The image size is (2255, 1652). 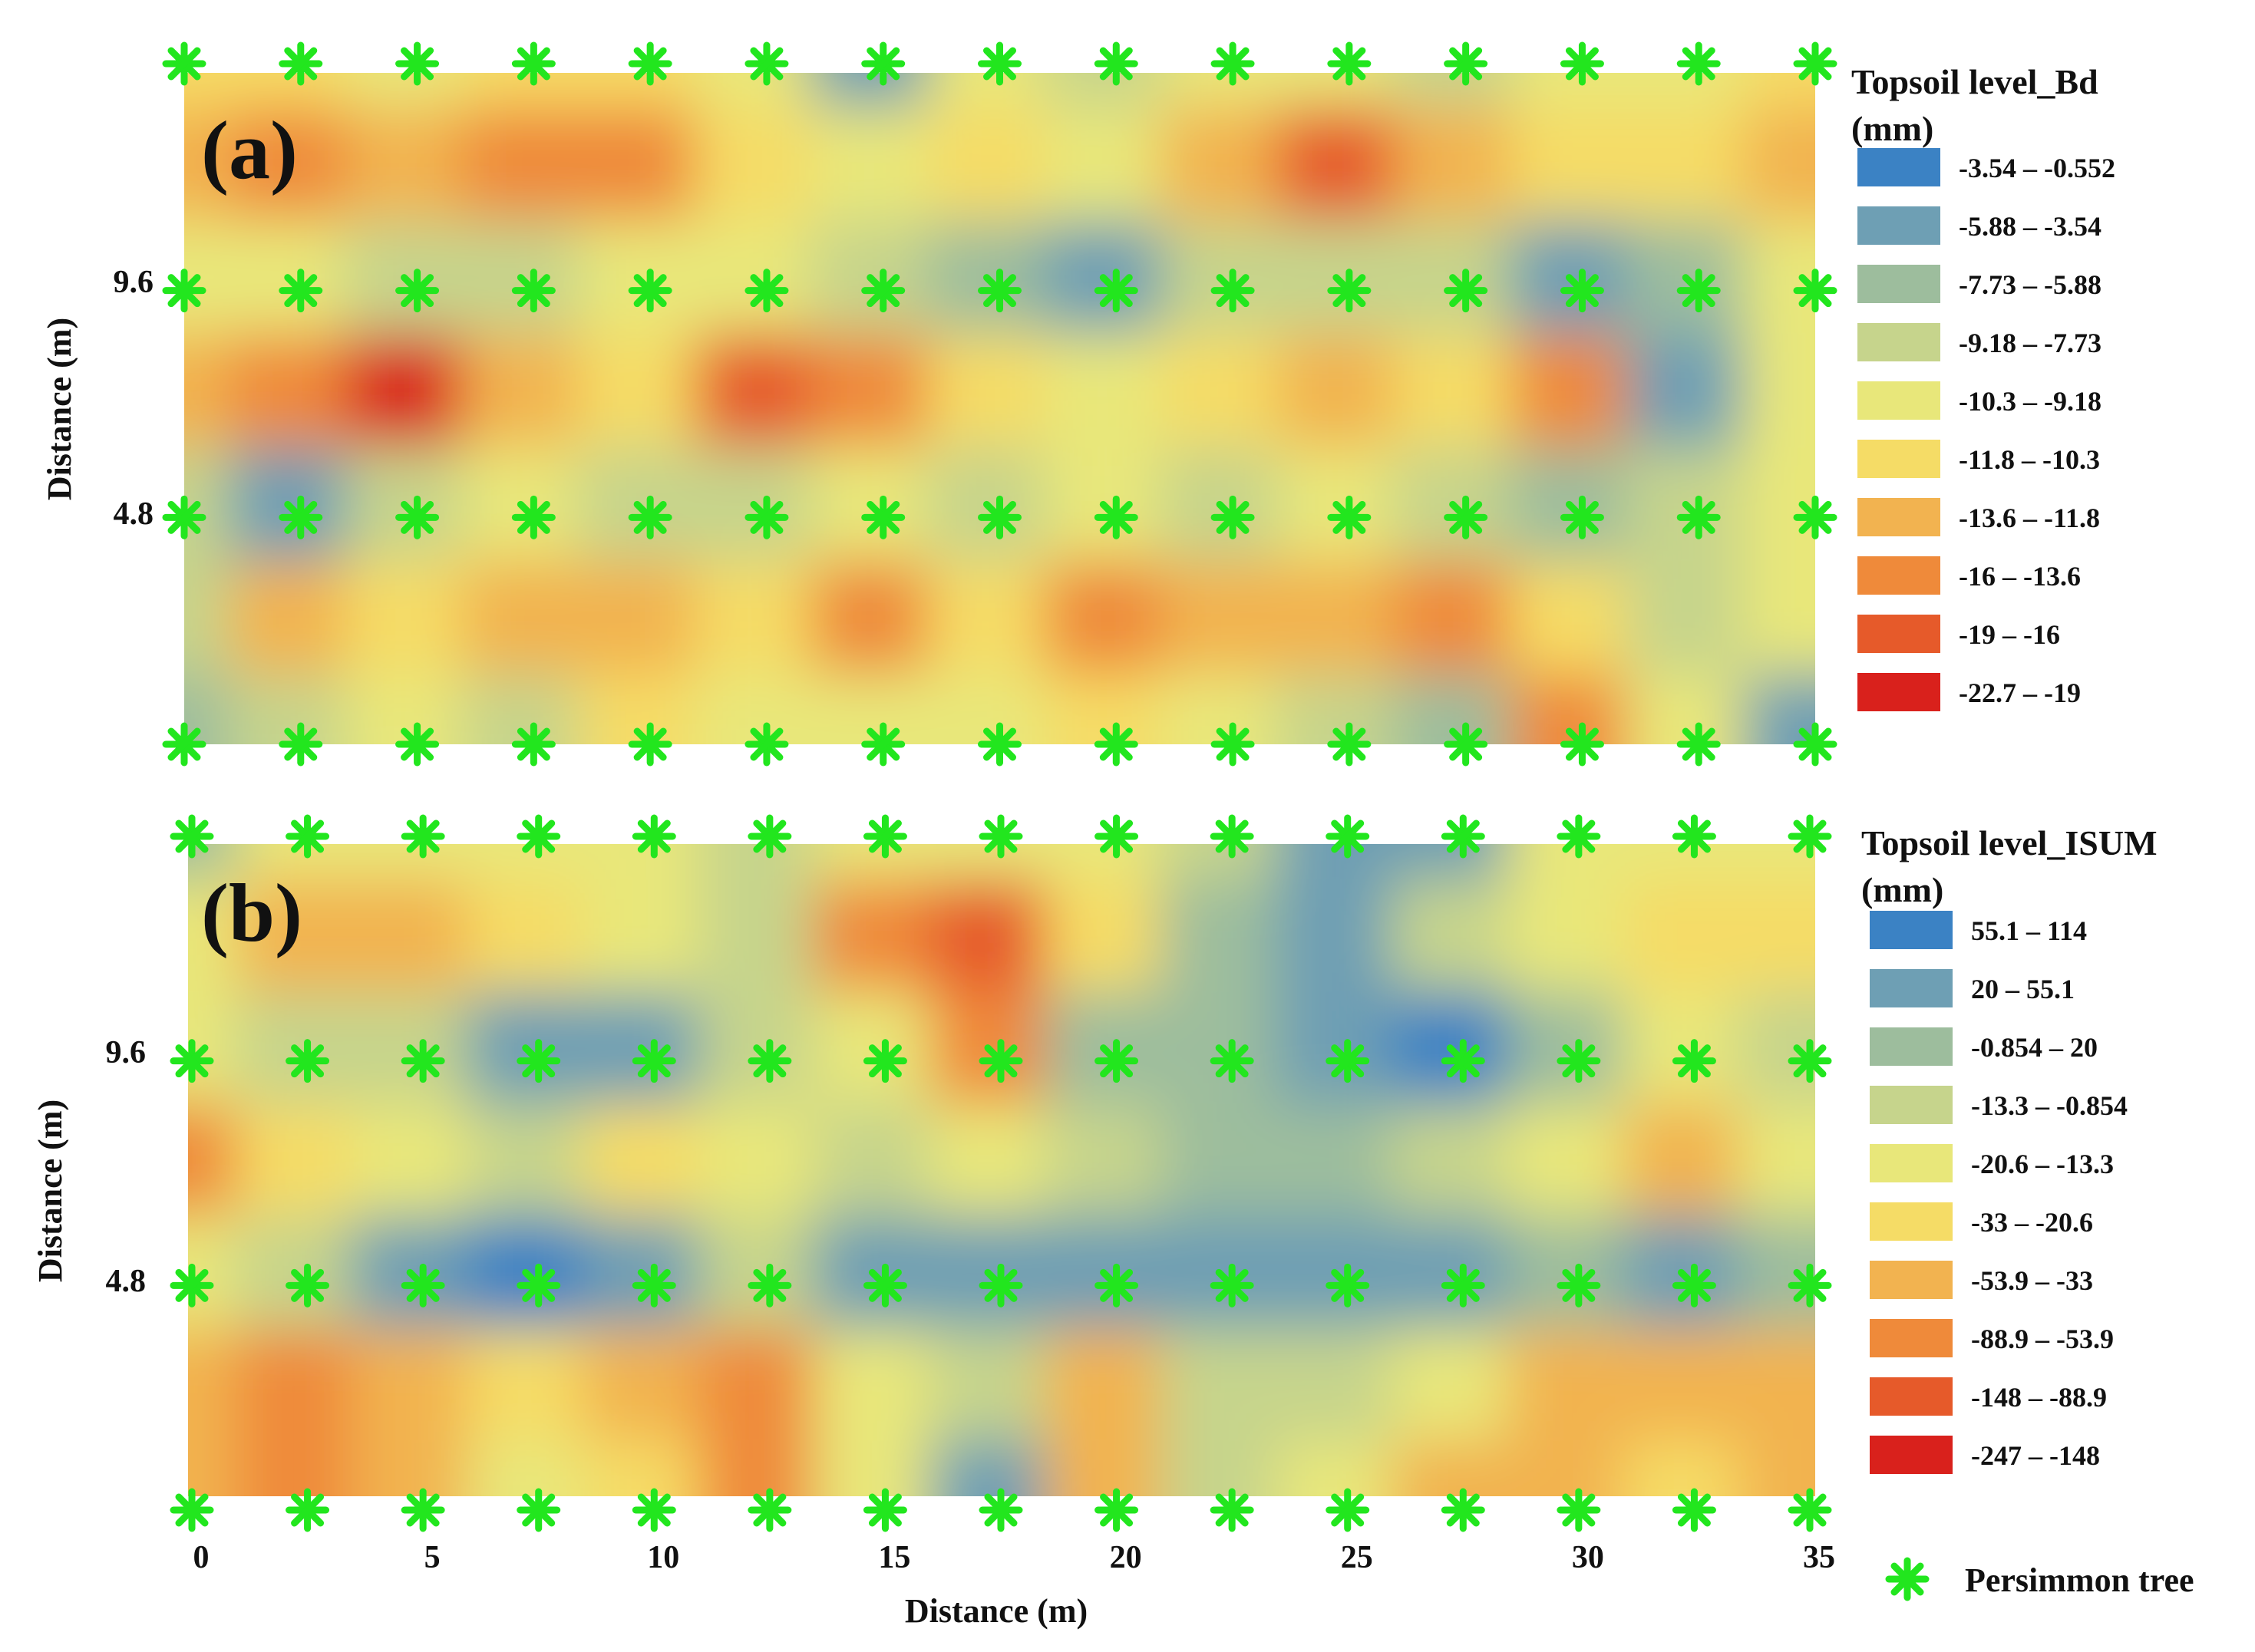 What do you see at coordinates (1014, 1557) in the screenshot?
I see `x-axis-ticks: 0 5 10 15 20 25 30 35` at bounding box center [1014, 1557].